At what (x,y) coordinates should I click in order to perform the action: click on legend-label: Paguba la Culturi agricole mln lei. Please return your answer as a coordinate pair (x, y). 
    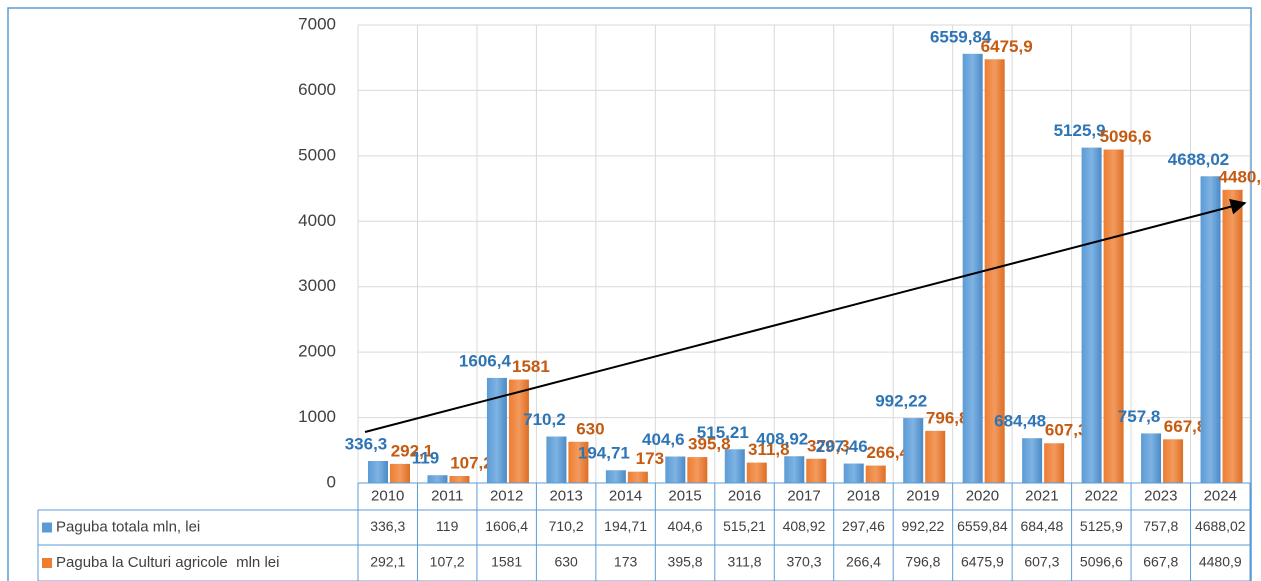
    Looking at the image, I should click on (167, 562).